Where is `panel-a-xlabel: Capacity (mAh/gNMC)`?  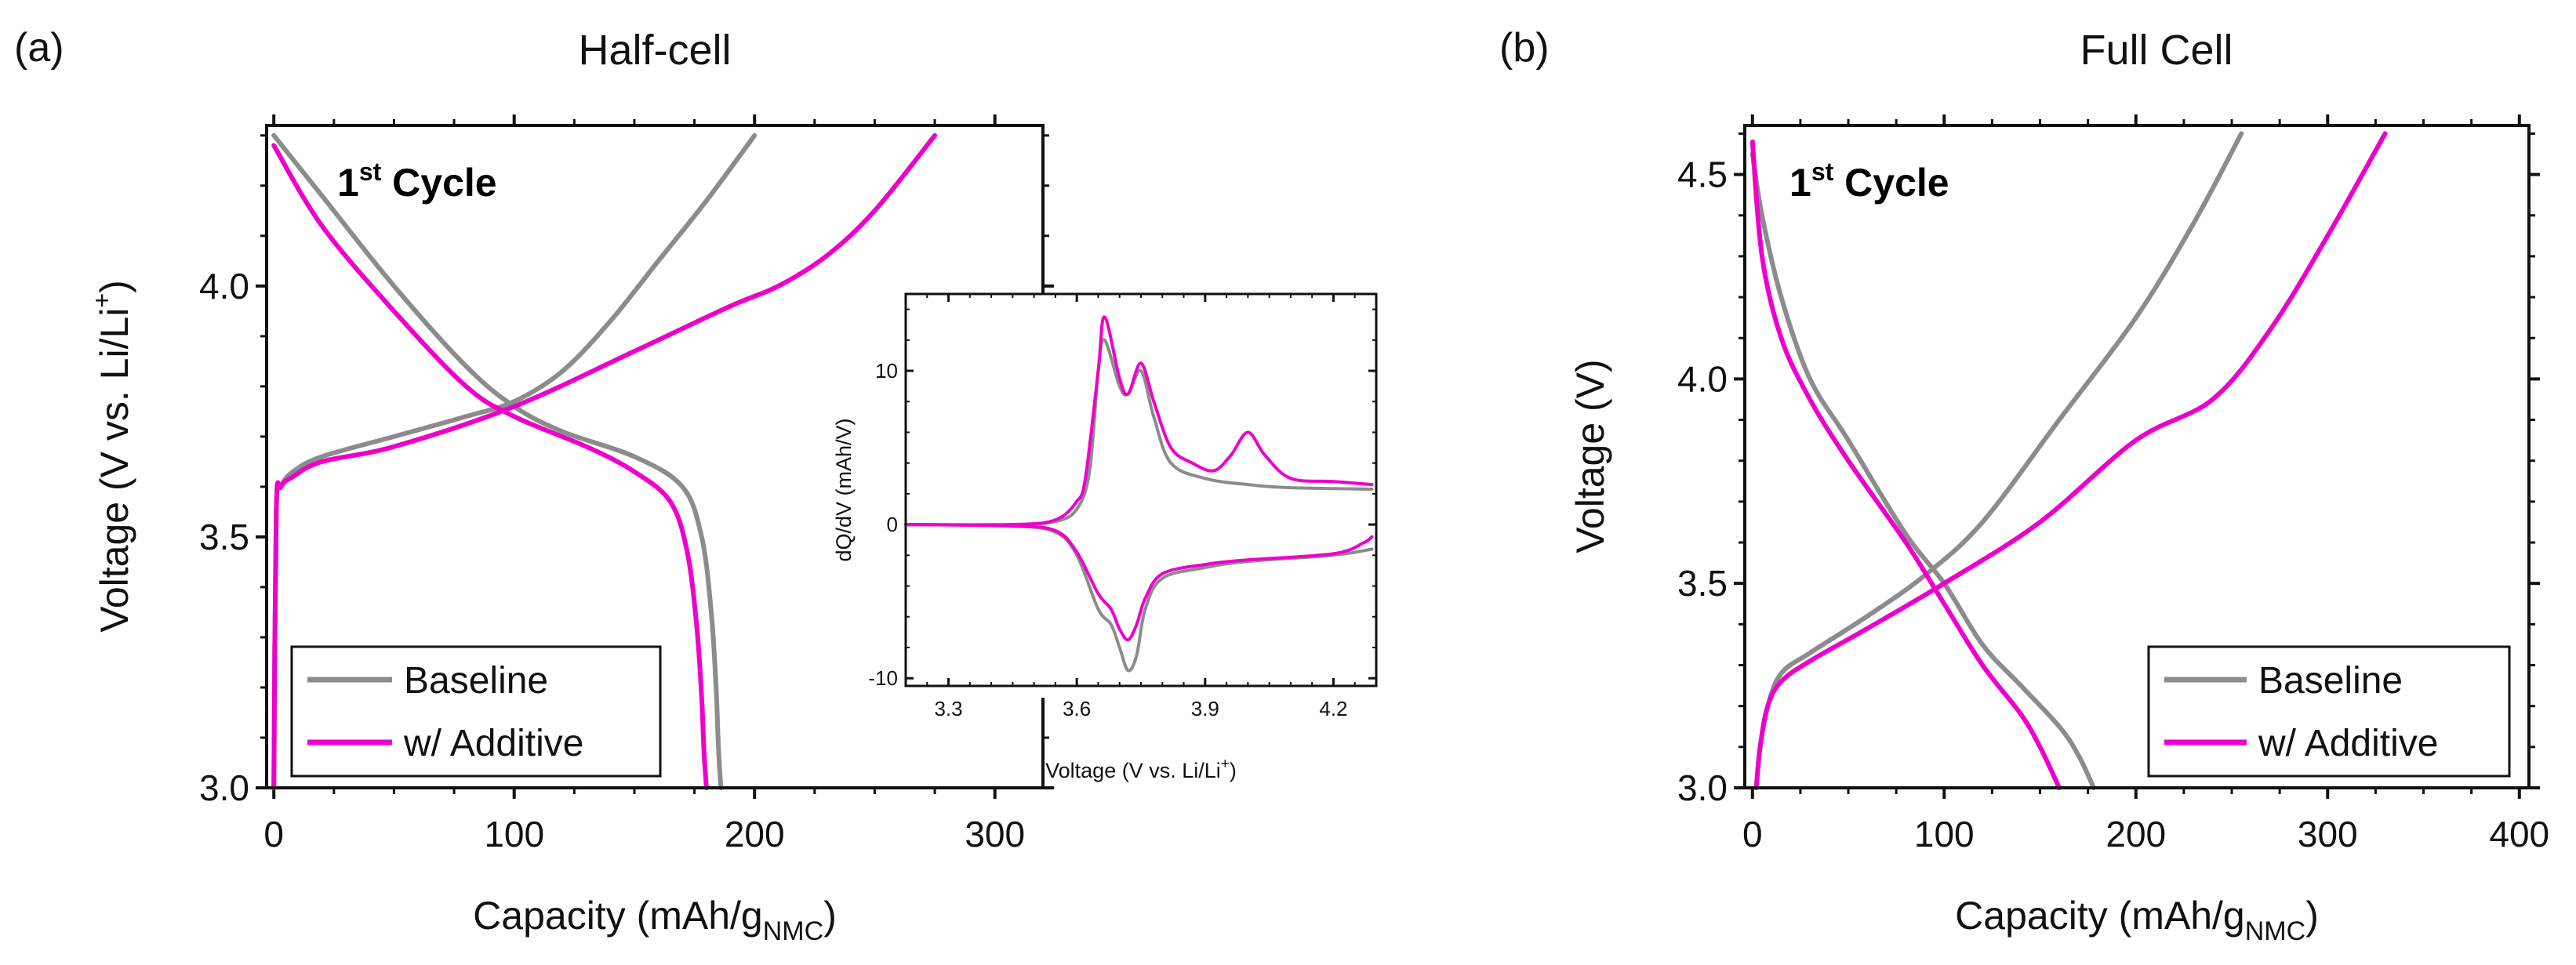
panel-a-xlabel: Capacity (mAh/gNMC) is located at coordinates (655, 920).